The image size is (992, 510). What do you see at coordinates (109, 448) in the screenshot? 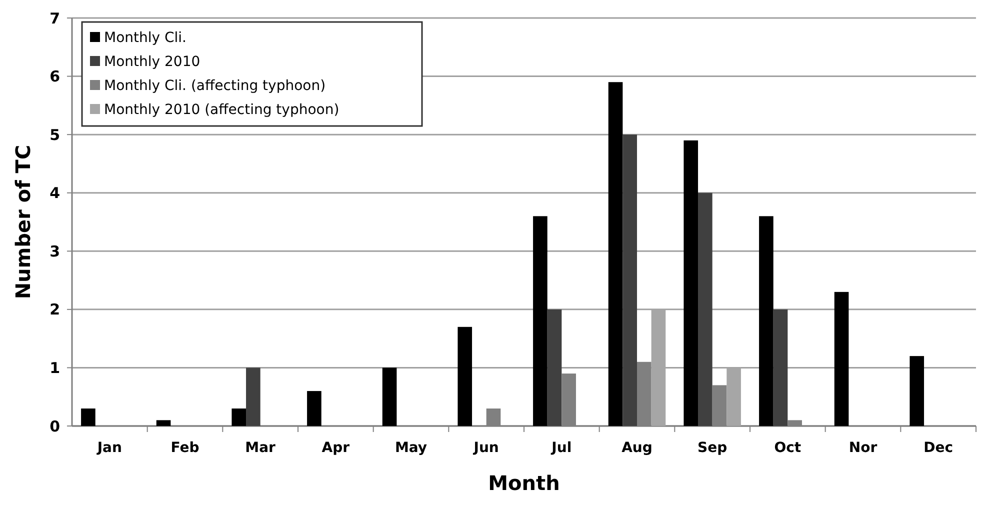
I see `x-tick-label: Jan` at bounding box center [109, 448].